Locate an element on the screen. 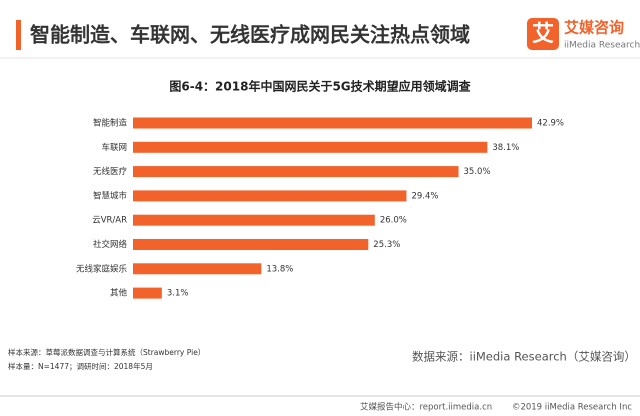  value-label: 3.1% is located at coordinates (178, 294).